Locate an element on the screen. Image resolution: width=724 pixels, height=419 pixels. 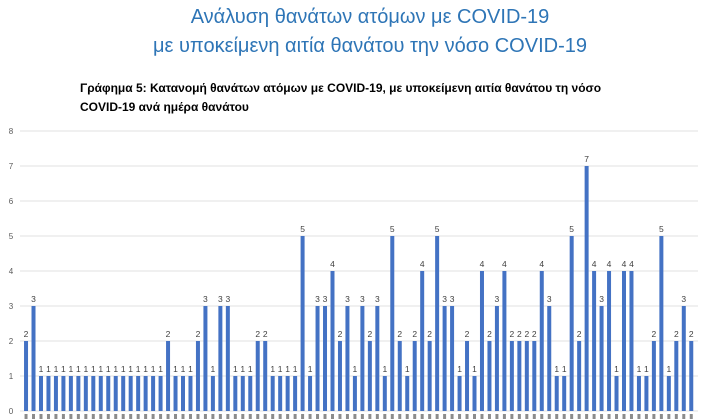
y-tick-label: 2 is located at coordinates (11, 341).